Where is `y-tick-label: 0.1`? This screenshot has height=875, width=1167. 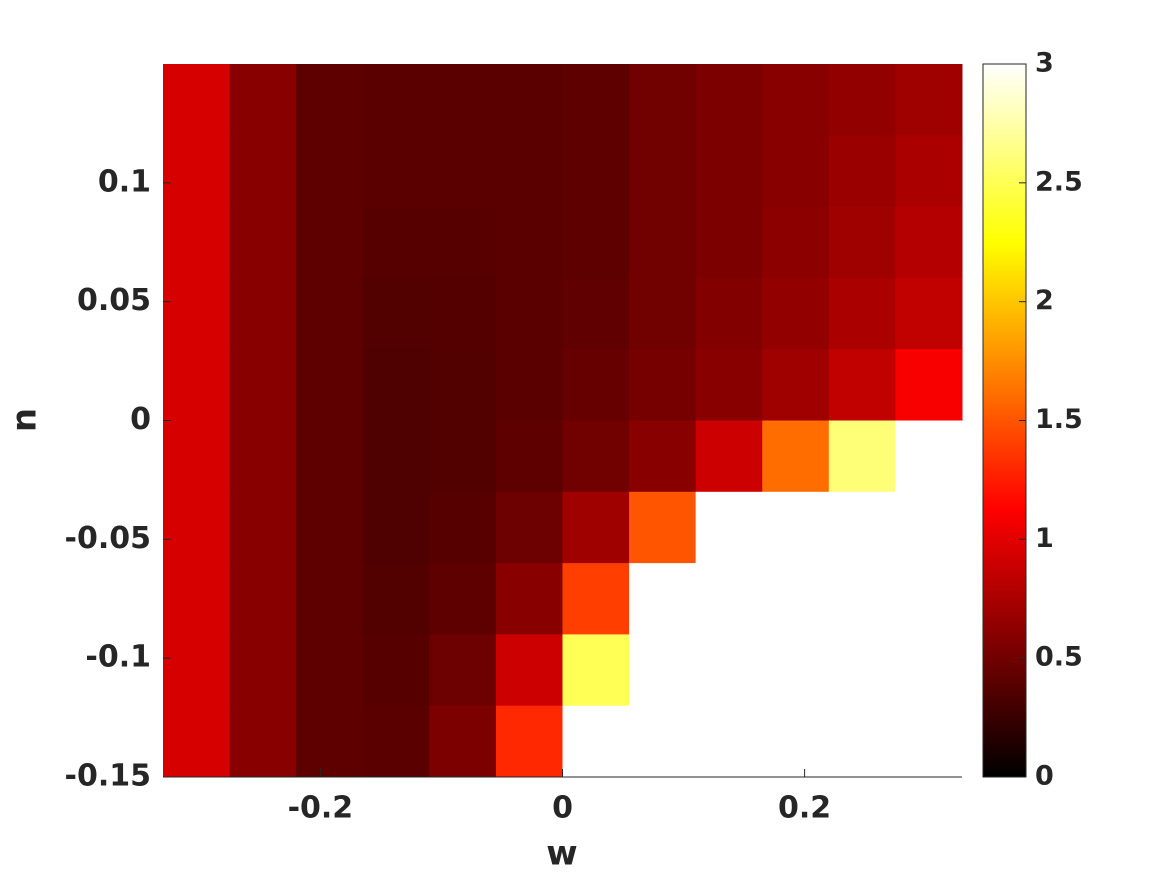 y-tick-label: 0.1 is located at coordinates (124, 181).